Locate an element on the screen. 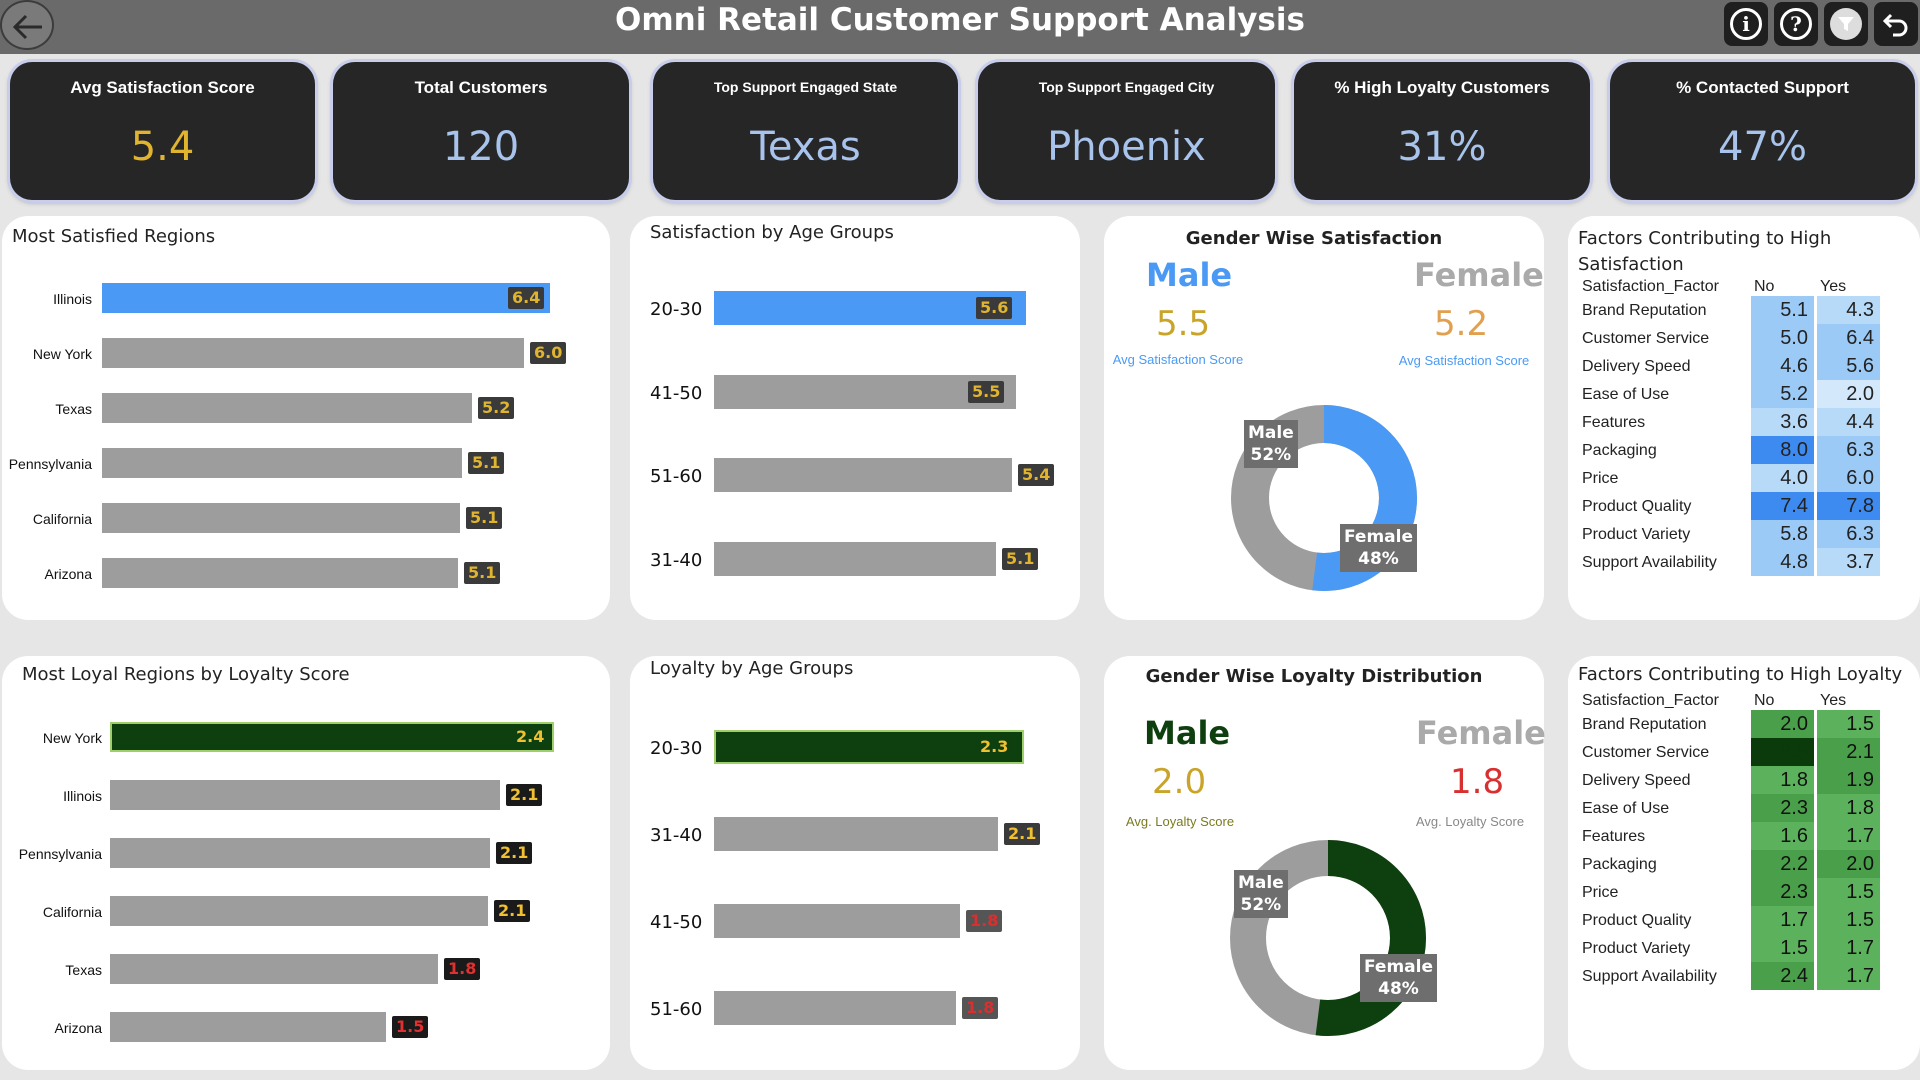  matrix-row: Ease of Use 2.3 1.8 is located at coordinates (1731, 808).